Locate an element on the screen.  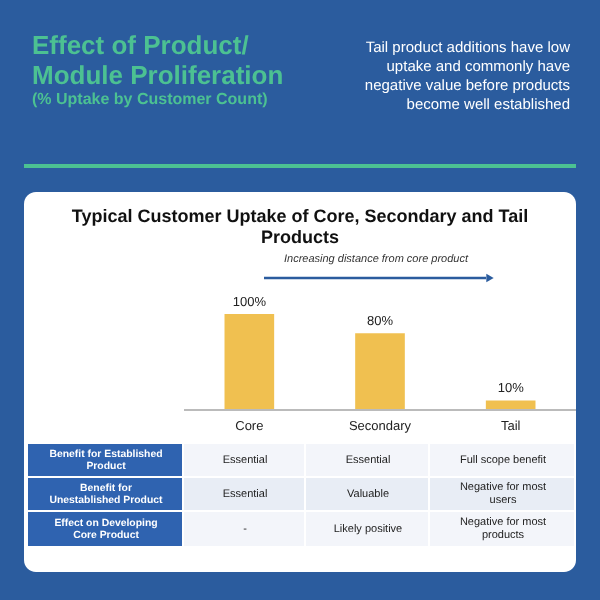
text: (% Uptake by Customer Count) is located at coordinates (150, 99).